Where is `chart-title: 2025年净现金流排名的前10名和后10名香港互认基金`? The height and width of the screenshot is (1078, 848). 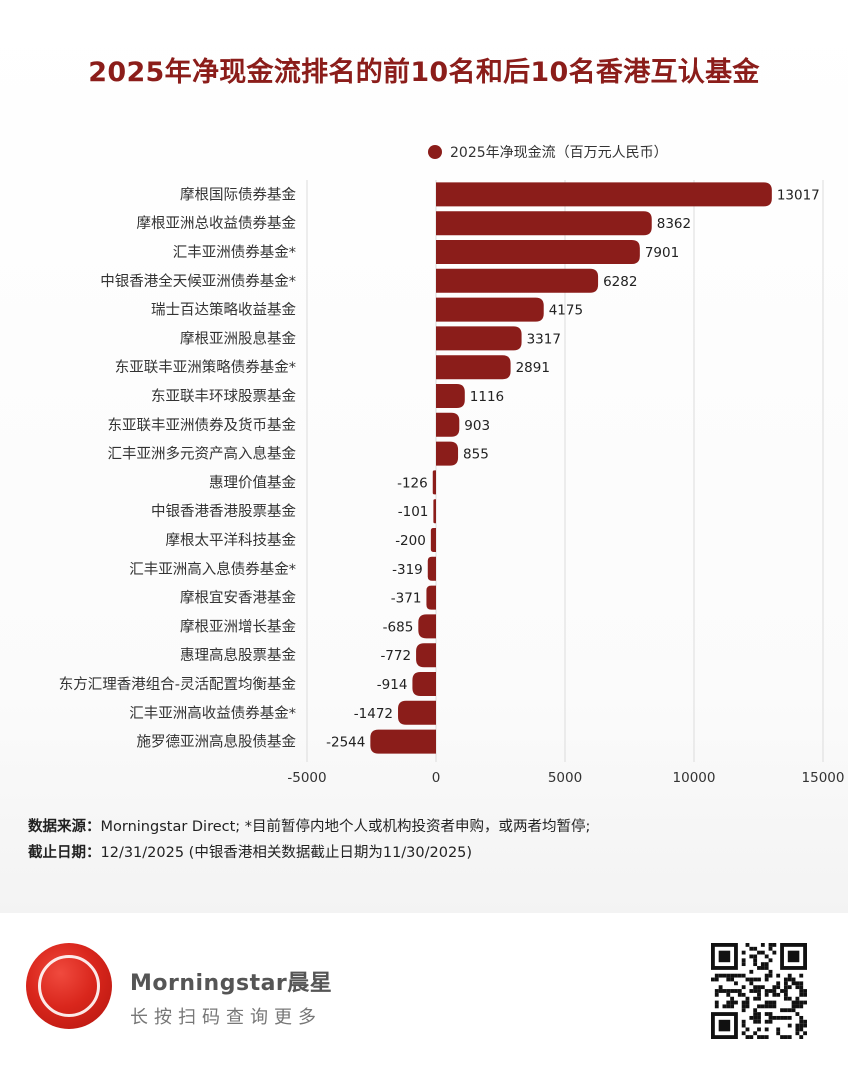
chart-title: 2025年净现金流排名的前10名和后10名香港互认基金 is located at coordinates (424, 72).